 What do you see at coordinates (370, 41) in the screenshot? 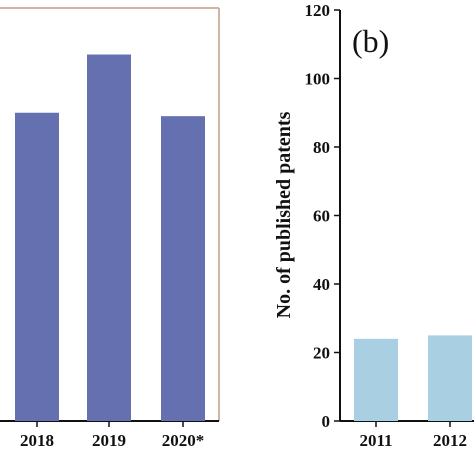
I see `panel-b-label: (b)` at bounding box center [370, 41].